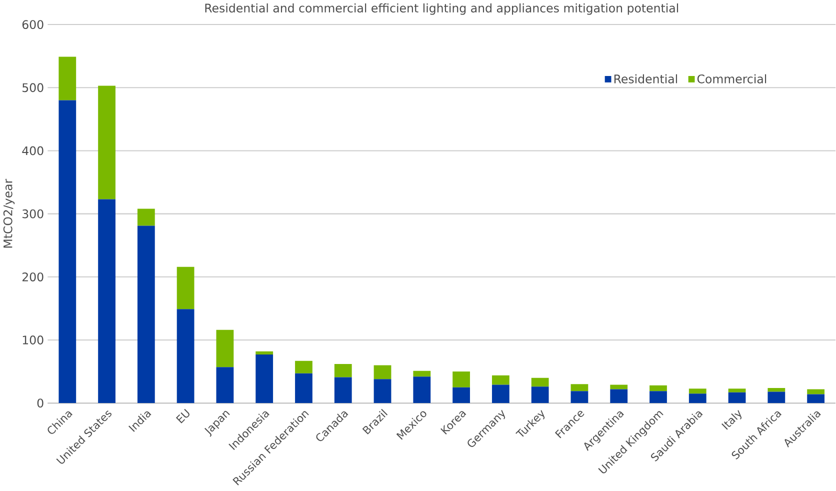 This screenshot has height=491, width=836. I want to click on y-tick-label: 0, so click(40, 403).